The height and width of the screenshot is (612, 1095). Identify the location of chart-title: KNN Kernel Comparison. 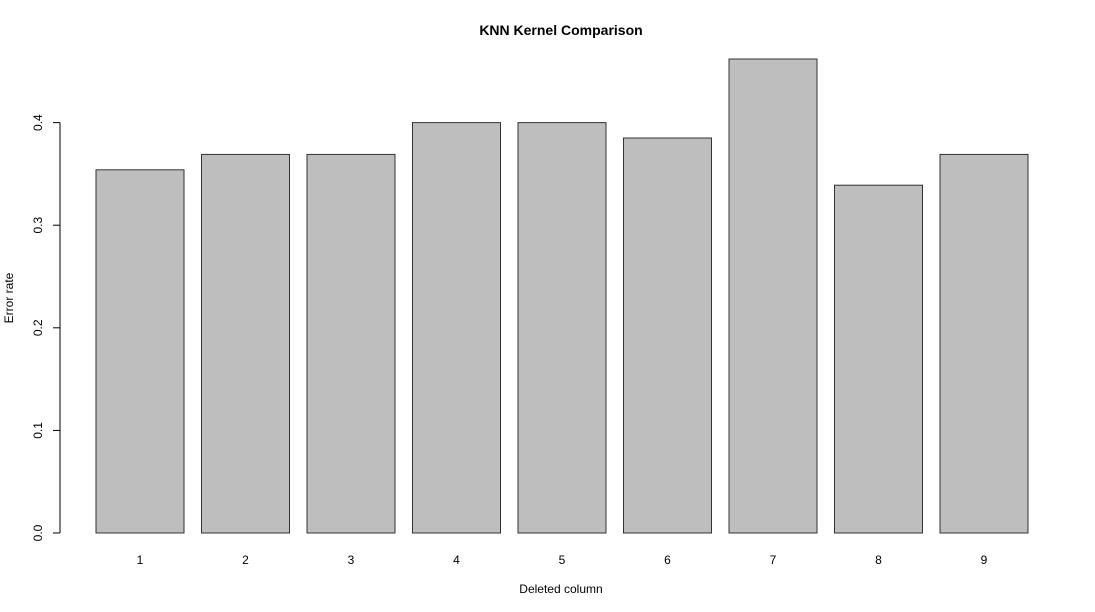
(560, 30).